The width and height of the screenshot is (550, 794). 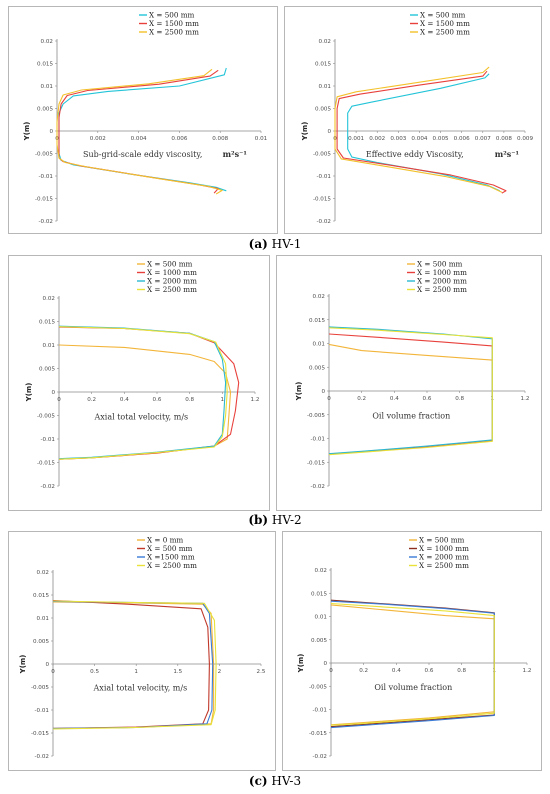 What do you see at coordinates (323, 65) in the screenshot?
I see `a-right-ytick-label: 0.015` at bounding box center [323, 65].